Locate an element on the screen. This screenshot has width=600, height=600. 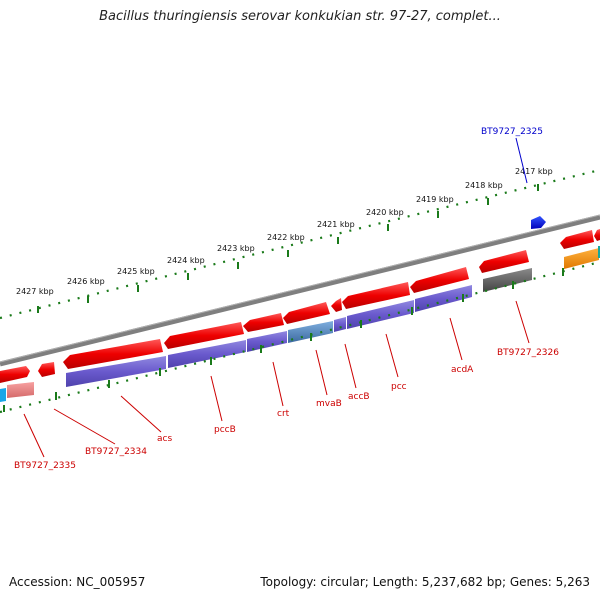
gene-label: crt is located at coordinates (283, 414).